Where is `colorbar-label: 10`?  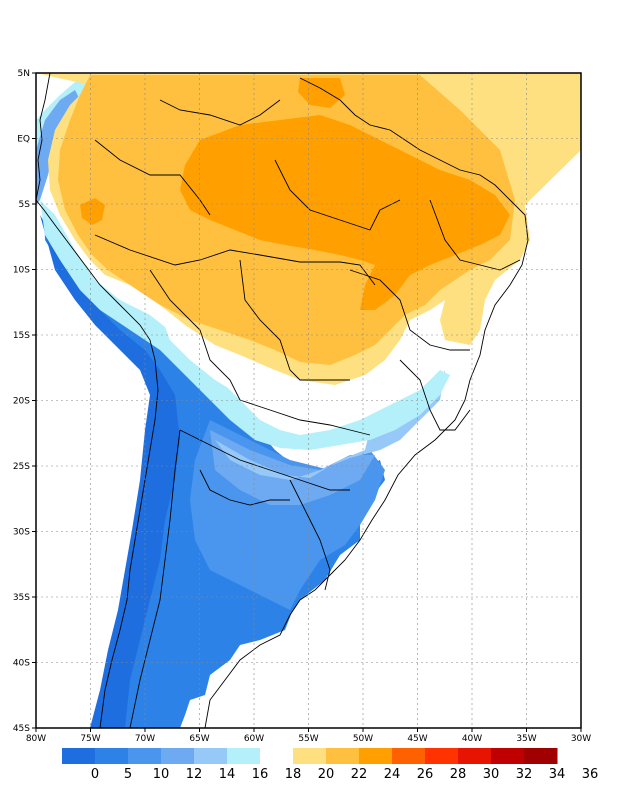
colorbar-label: 10 is located at coordinates (161, 774).